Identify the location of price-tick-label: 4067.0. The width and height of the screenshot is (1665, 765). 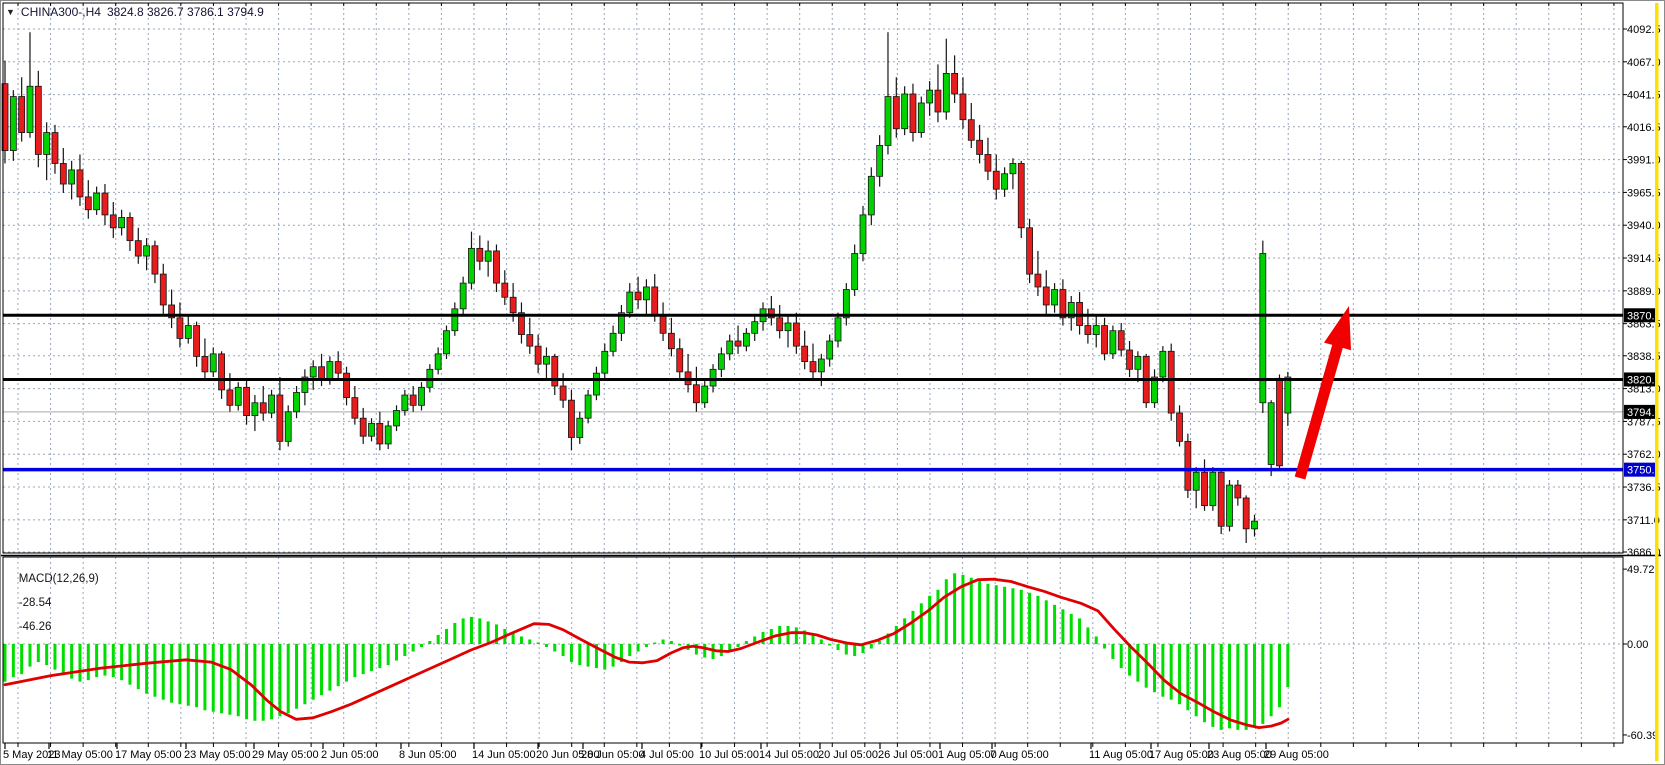
(1644, 63).